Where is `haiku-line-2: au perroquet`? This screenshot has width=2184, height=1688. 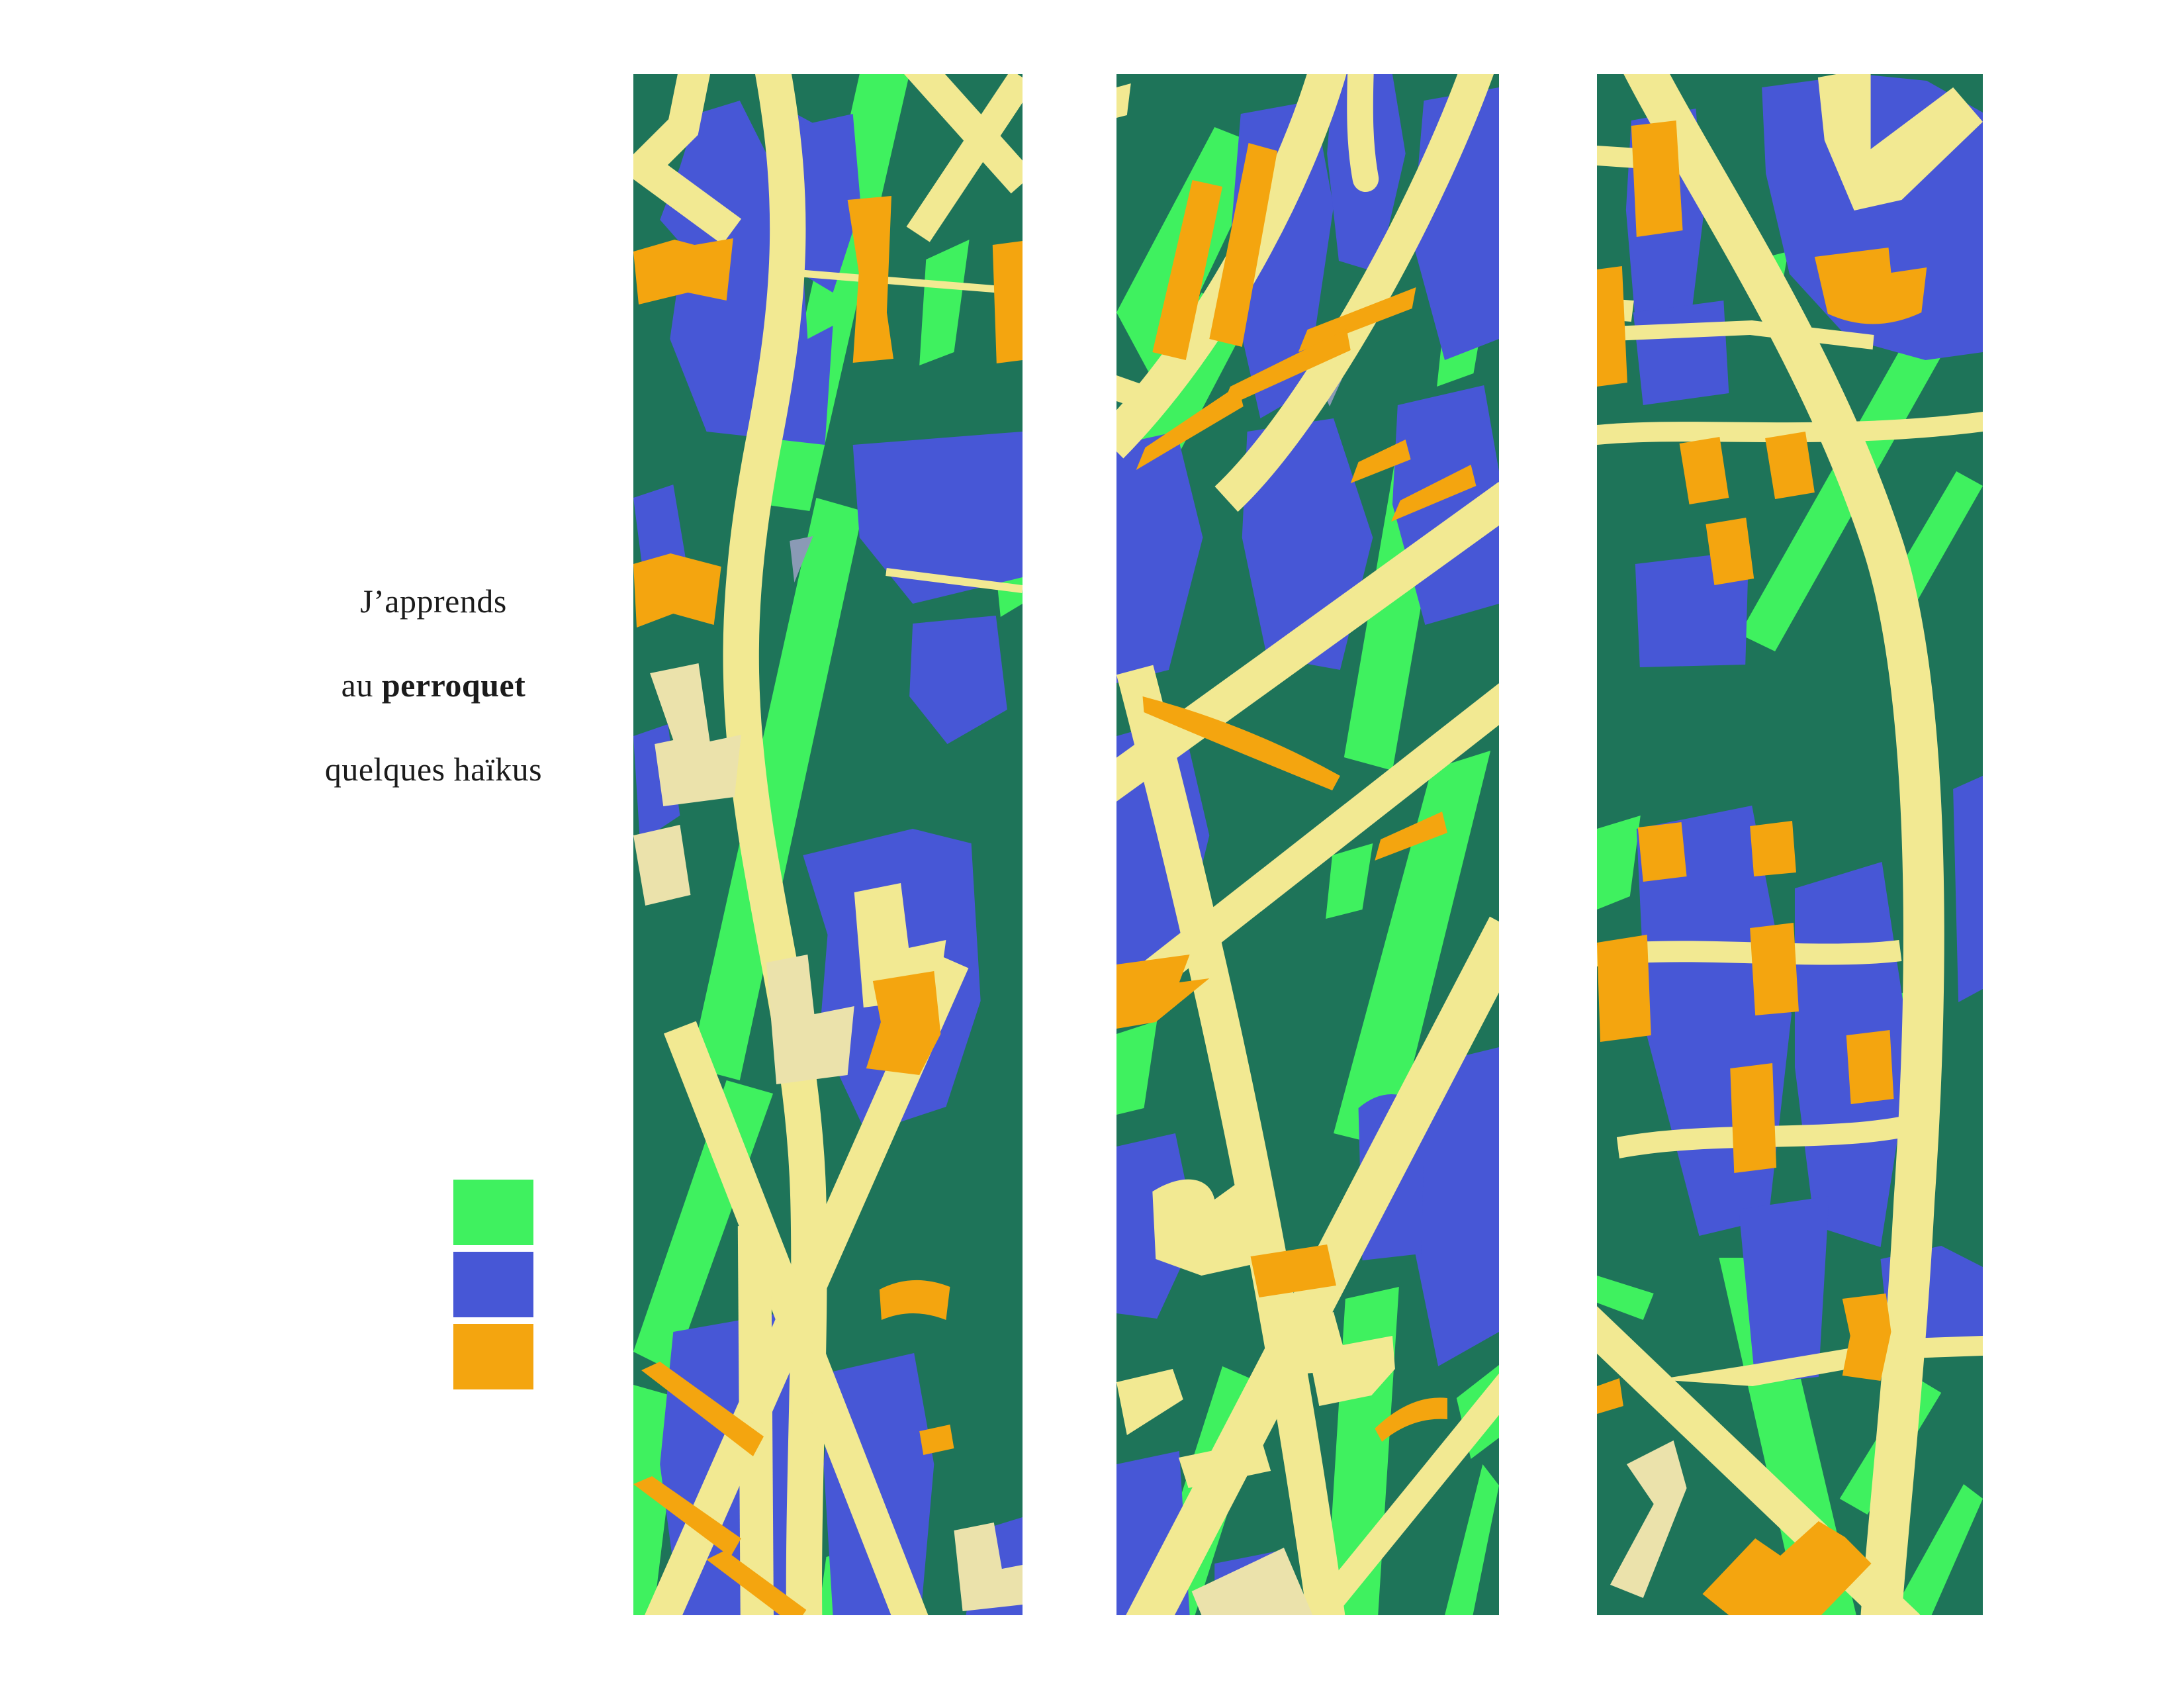 haiku-line-2: au perroquet is located at coordinates (434, 686).